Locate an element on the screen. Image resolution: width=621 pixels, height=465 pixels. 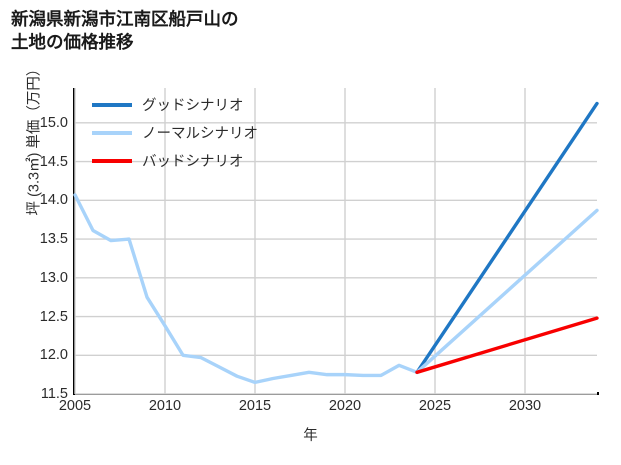
x-tick-label: 2030 is located at coordinates (525, 406).